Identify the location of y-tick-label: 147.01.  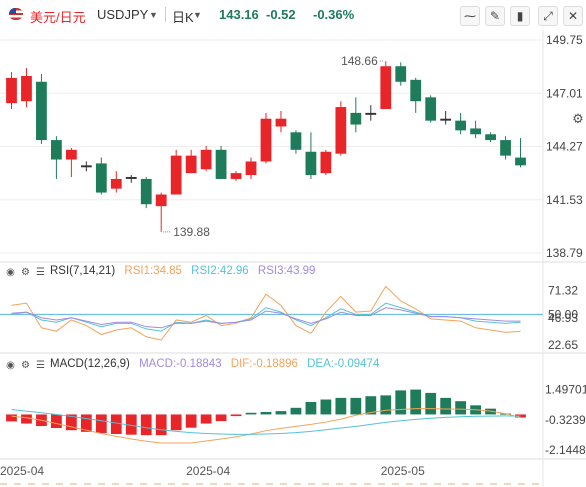
(564, 93).